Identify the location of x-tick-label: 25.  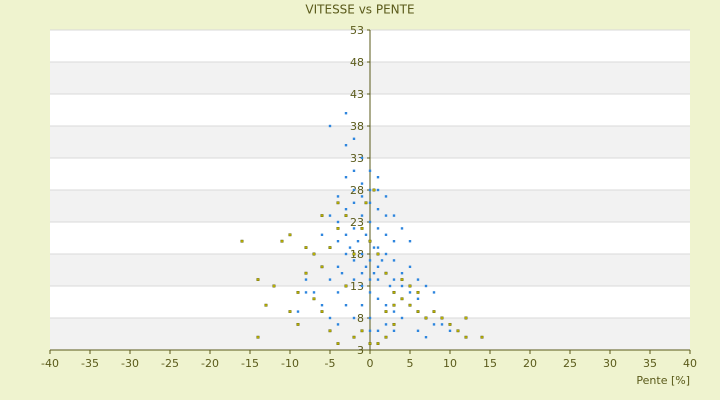
(570, 363).